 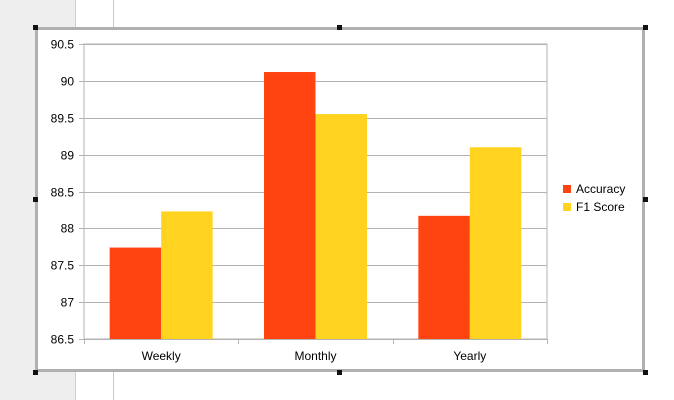 What do you see at coordinates (63, 340) in the screenshot?
I see `y-tick-label: 86.5` at bounding box center [63, 340].